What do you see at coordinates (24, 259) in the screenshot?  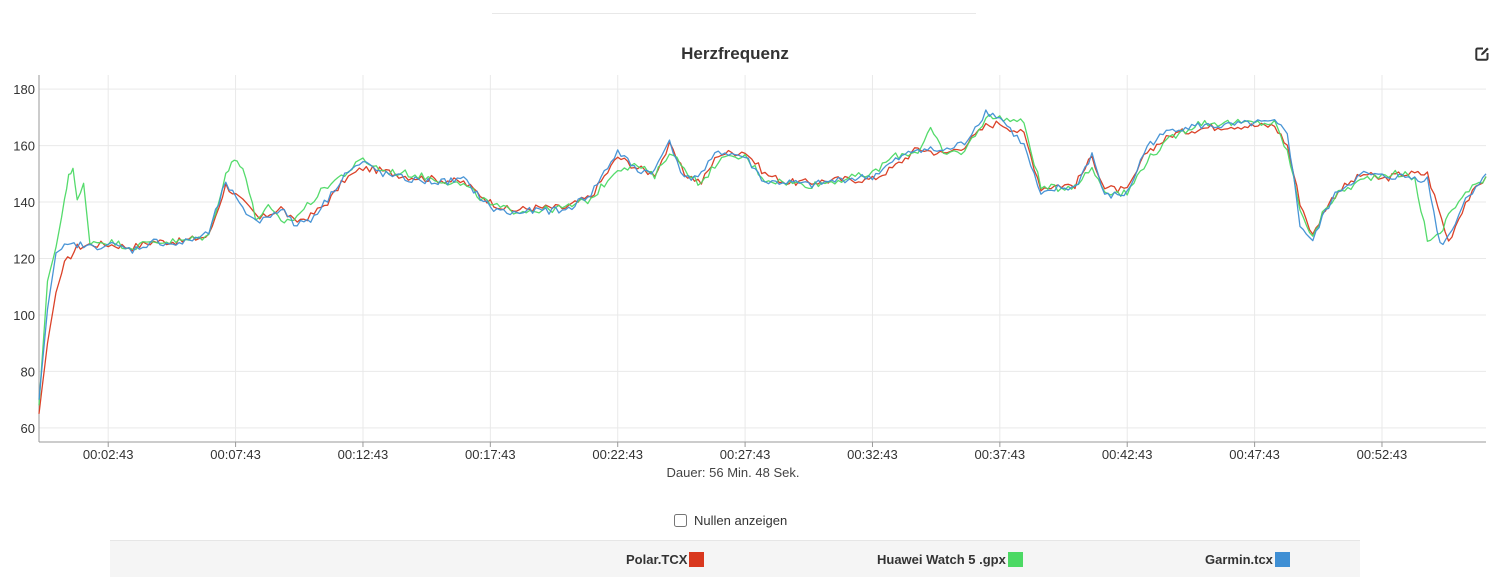 I see `y-tick-label: 120` at bounding box center [24, 259].